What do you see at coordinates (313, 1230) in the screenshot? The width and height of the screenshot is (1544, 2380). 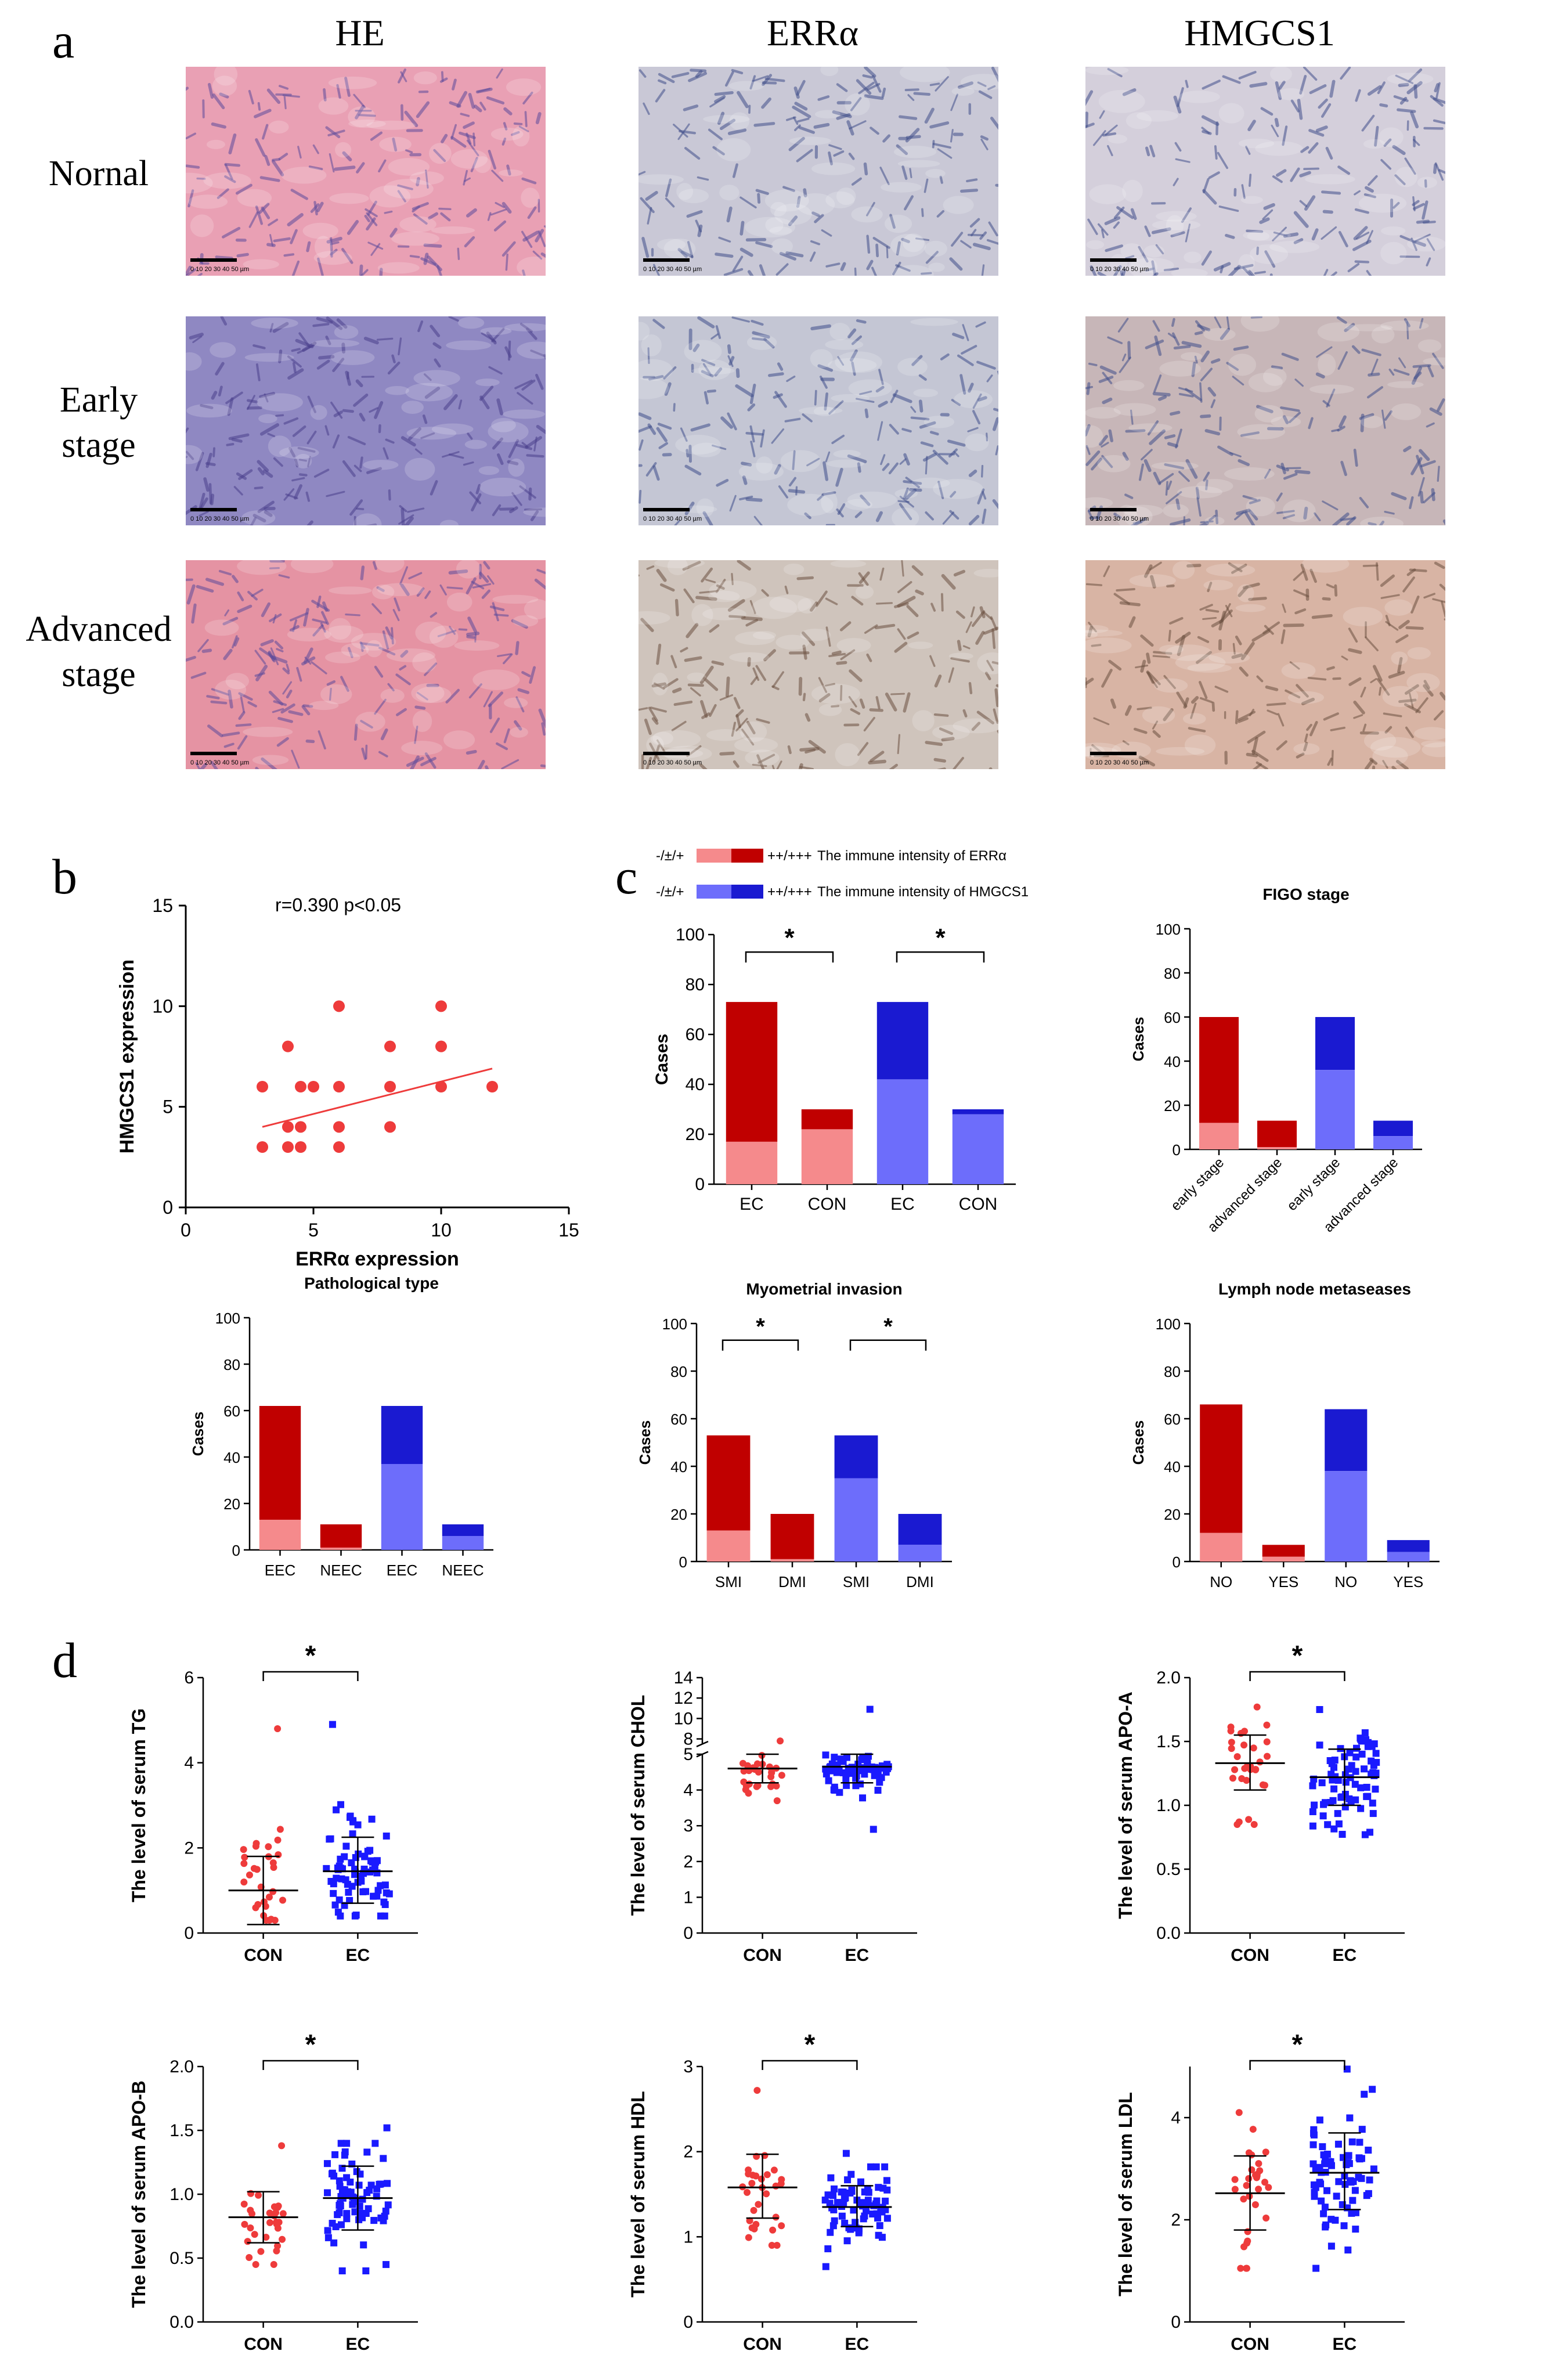 I see `x-tick-label: 5` at bounding box center [313, 1230].